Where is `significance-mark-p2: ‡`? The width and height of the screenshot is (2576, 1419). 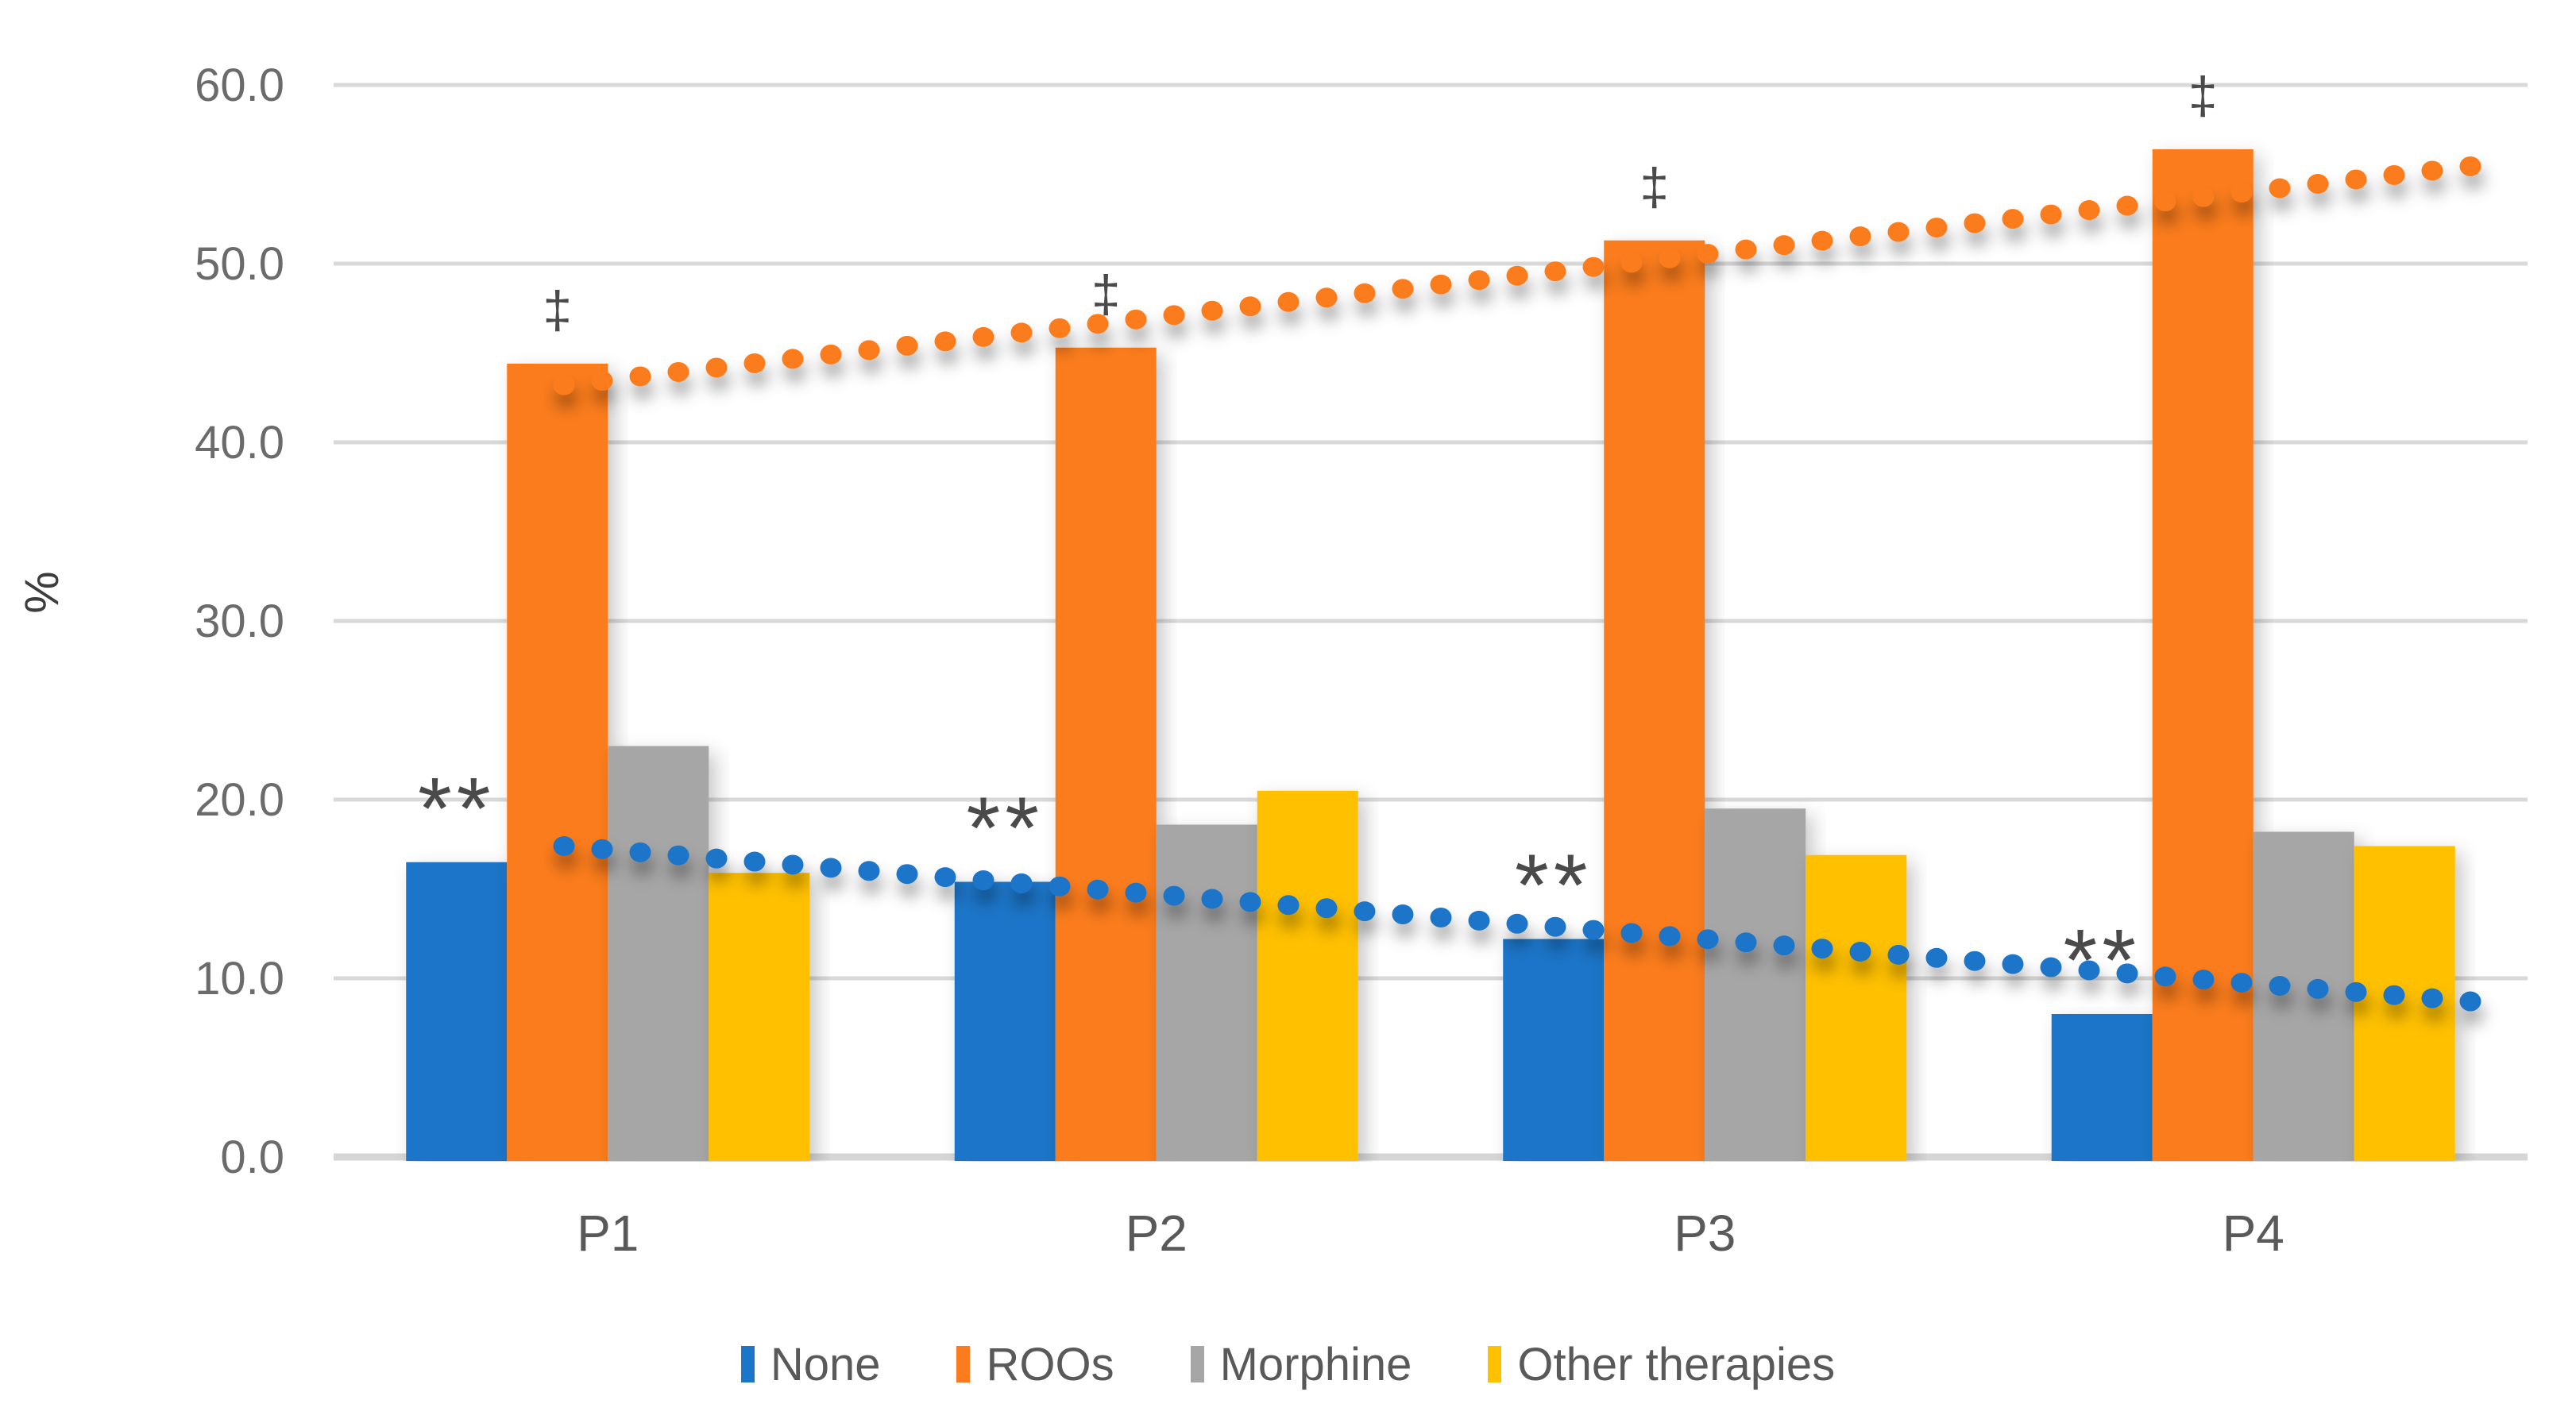 significance-mark-p2: ‡ is located at coordinates (1106, 293).